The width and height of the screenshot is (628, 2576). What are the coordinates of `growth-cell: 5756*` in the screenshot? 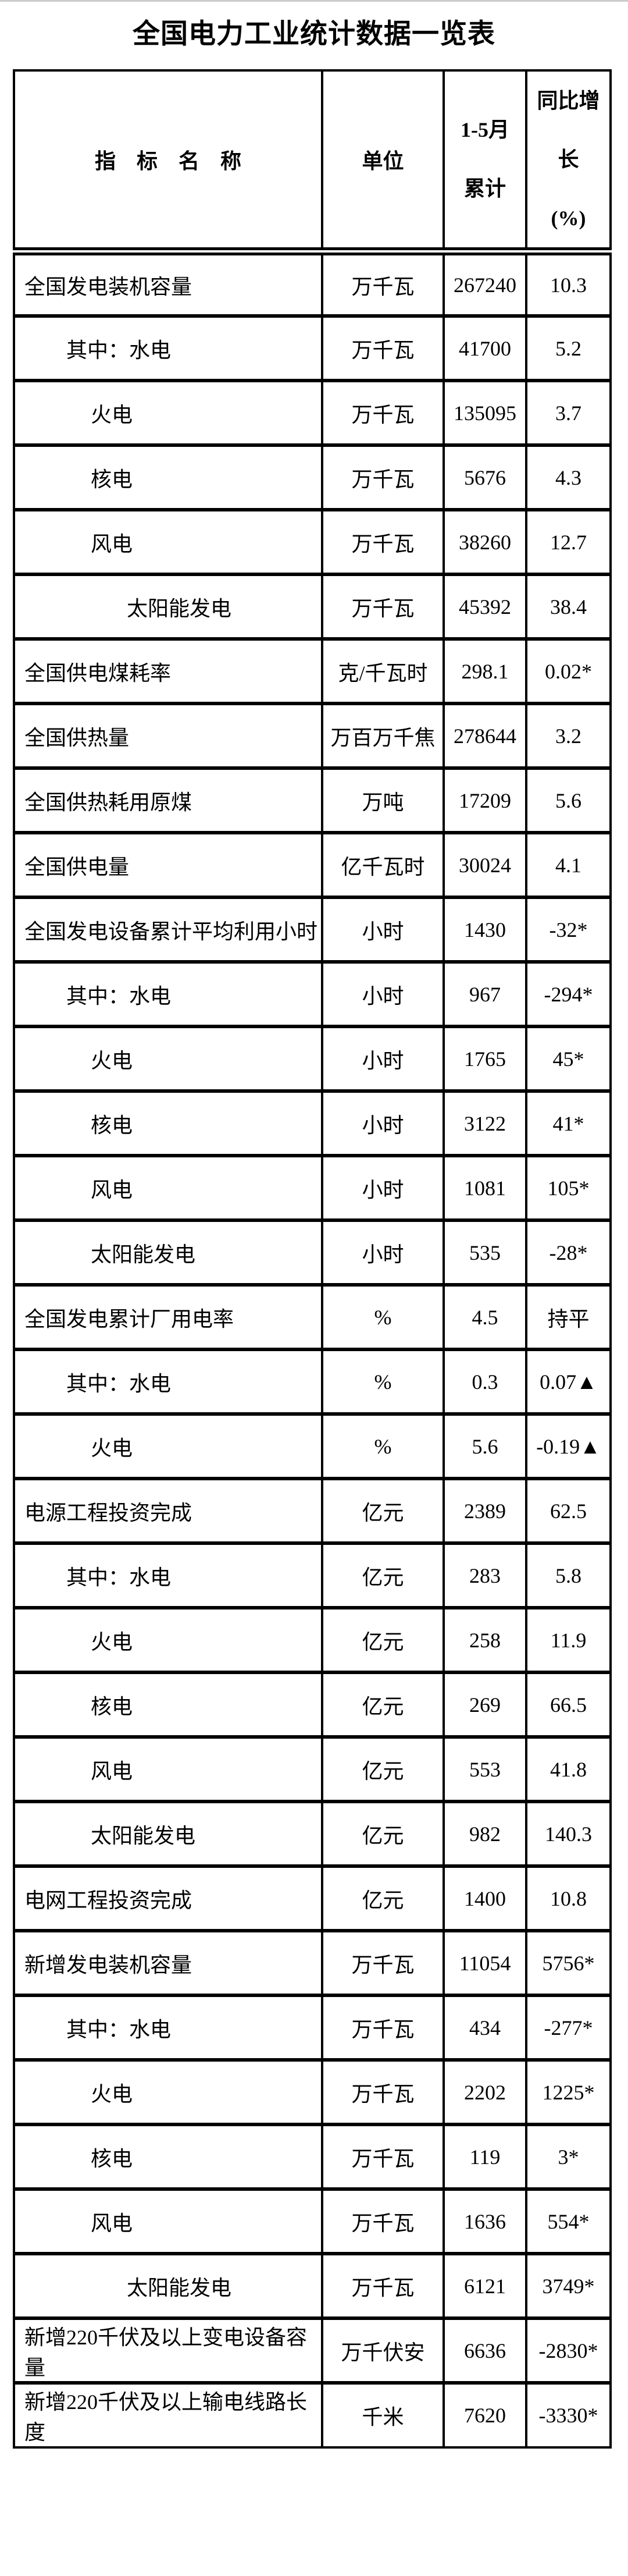 It's located at (568, 1962).